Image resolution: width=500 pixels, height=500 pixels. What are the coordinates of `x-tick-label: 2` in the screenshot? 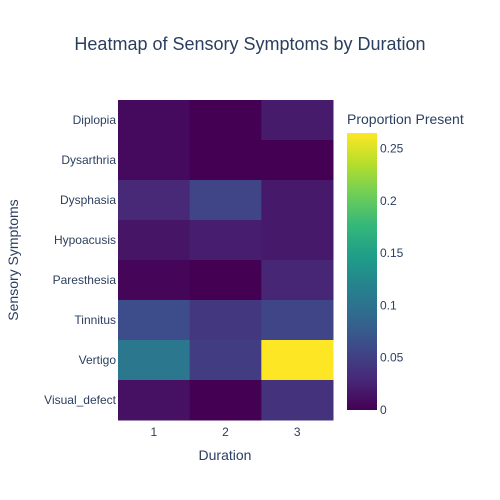 It's located at (225, 432).